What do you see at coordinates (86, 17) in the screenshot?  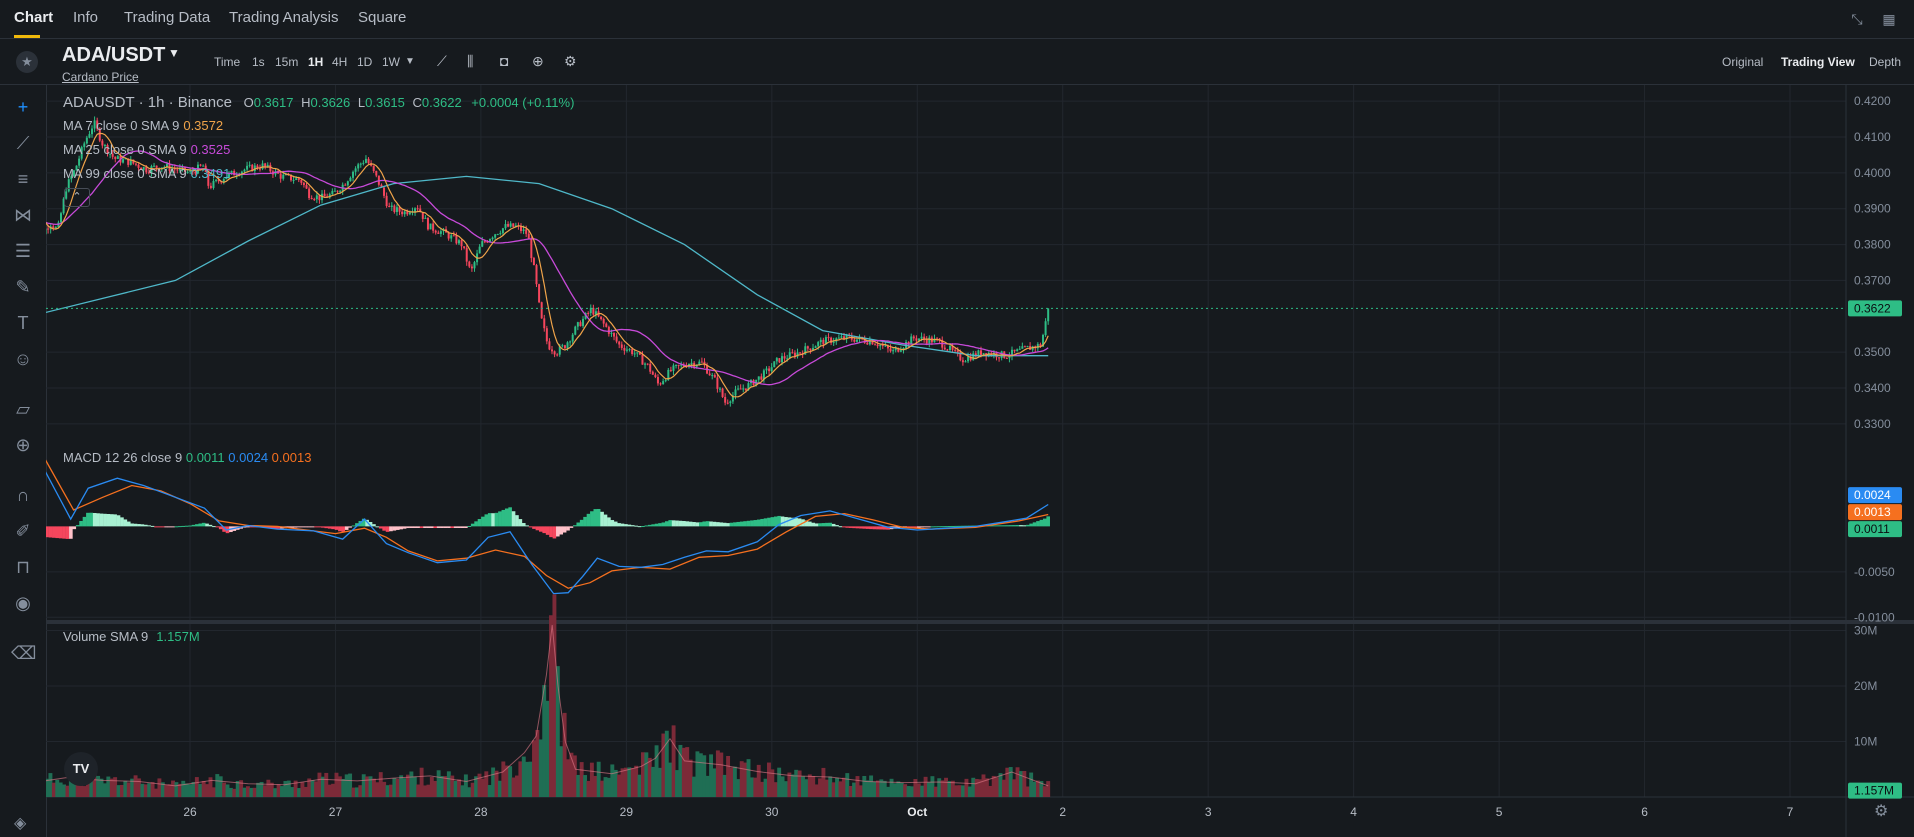 I see `tab-info: Info` at bounding box center [86, 17].